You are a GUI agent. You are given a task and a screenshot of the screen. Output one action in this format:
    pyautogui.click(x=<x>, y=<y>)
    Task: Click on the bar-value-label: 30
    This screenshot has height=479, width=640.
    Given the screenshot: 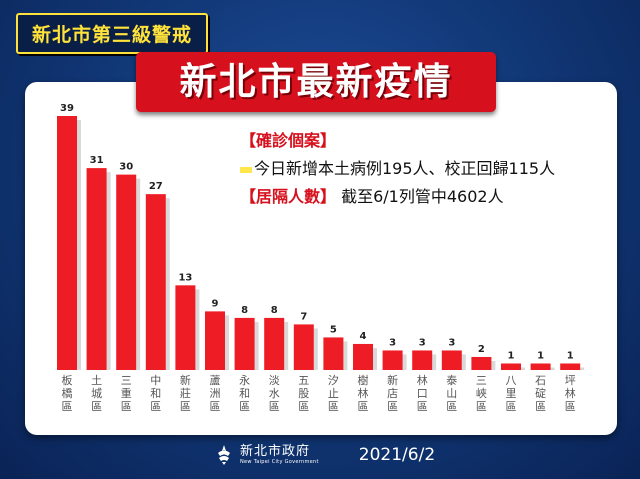 What is the action you would take?
    pyautogui.click(x=126, y=167)
    